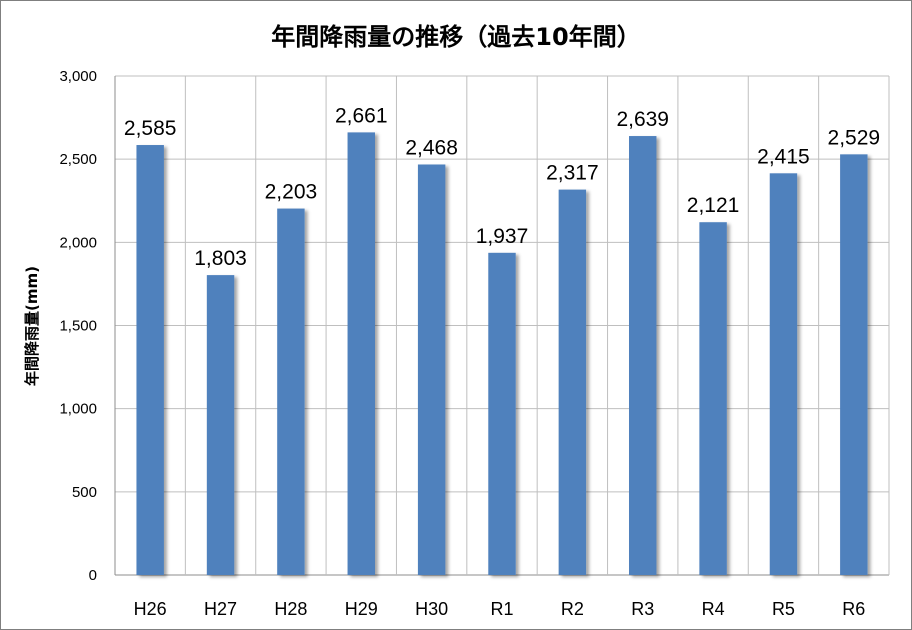 The width and height of the screenshot is (912, 630). I want to click on bar-R2, so click(572, 382).